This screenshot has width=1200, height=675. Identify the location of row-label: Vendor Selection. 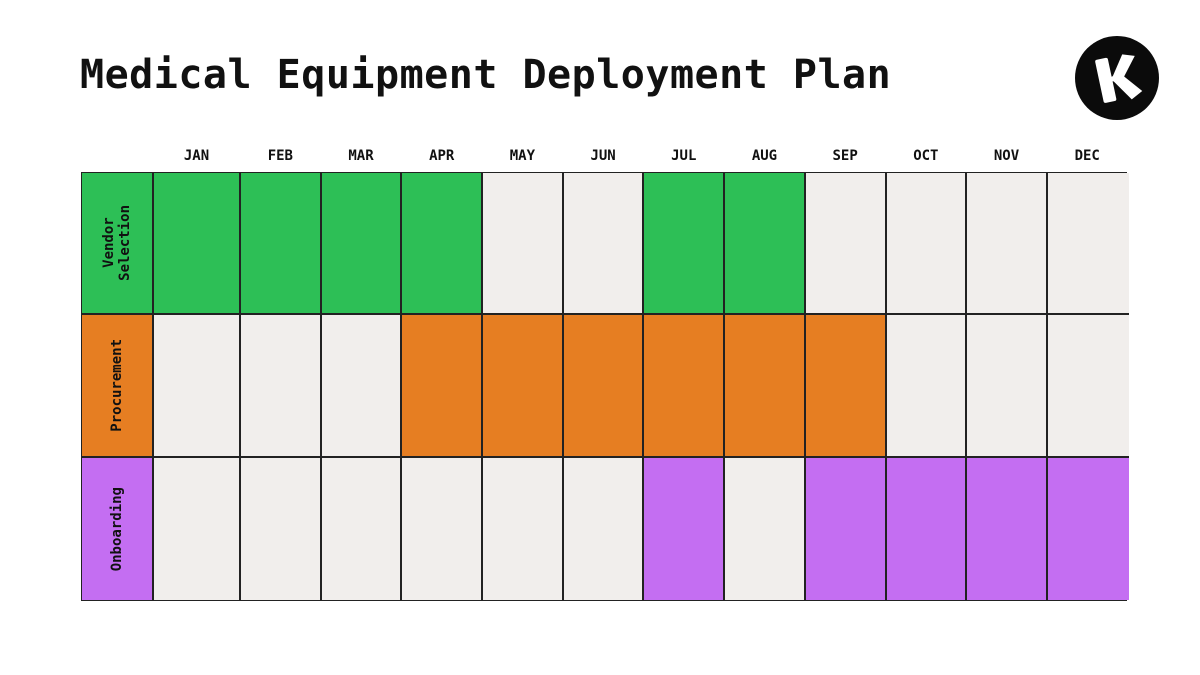
(117, 243).